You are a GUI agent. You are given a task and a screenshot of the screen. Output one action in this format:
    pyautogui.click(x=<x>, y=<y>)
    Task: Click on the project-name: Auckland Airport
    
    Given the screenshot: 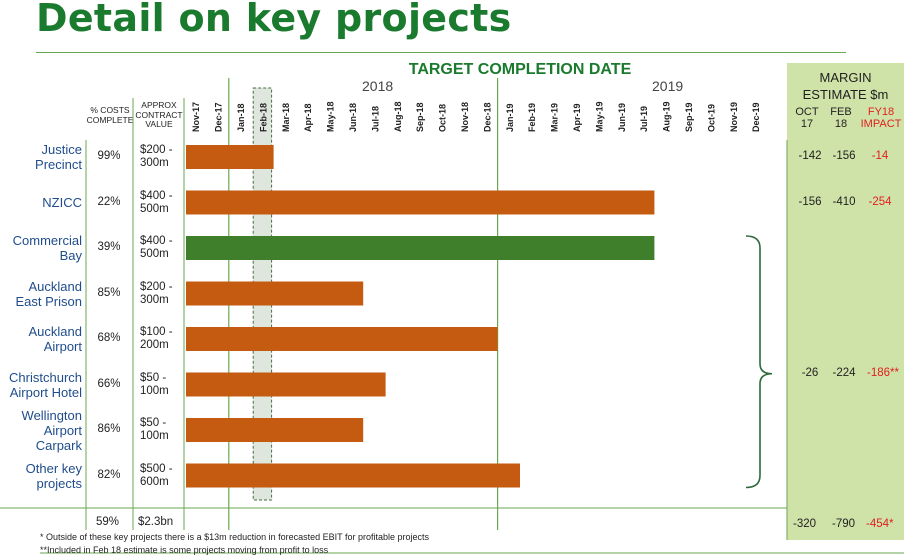 What is the action you would take?
    pyautogui.click(x=41, y=339)
    